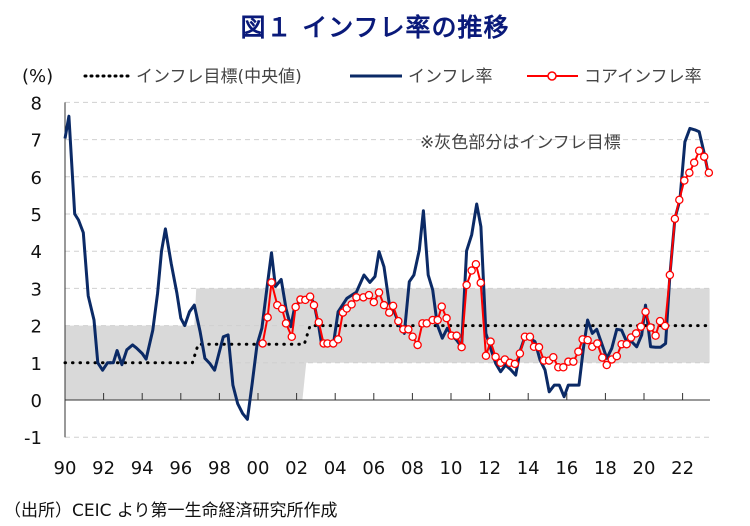  Describe the element at coordinates (37, 76) in the screenshot. I see `y-axis-unit: (%)` at that location.